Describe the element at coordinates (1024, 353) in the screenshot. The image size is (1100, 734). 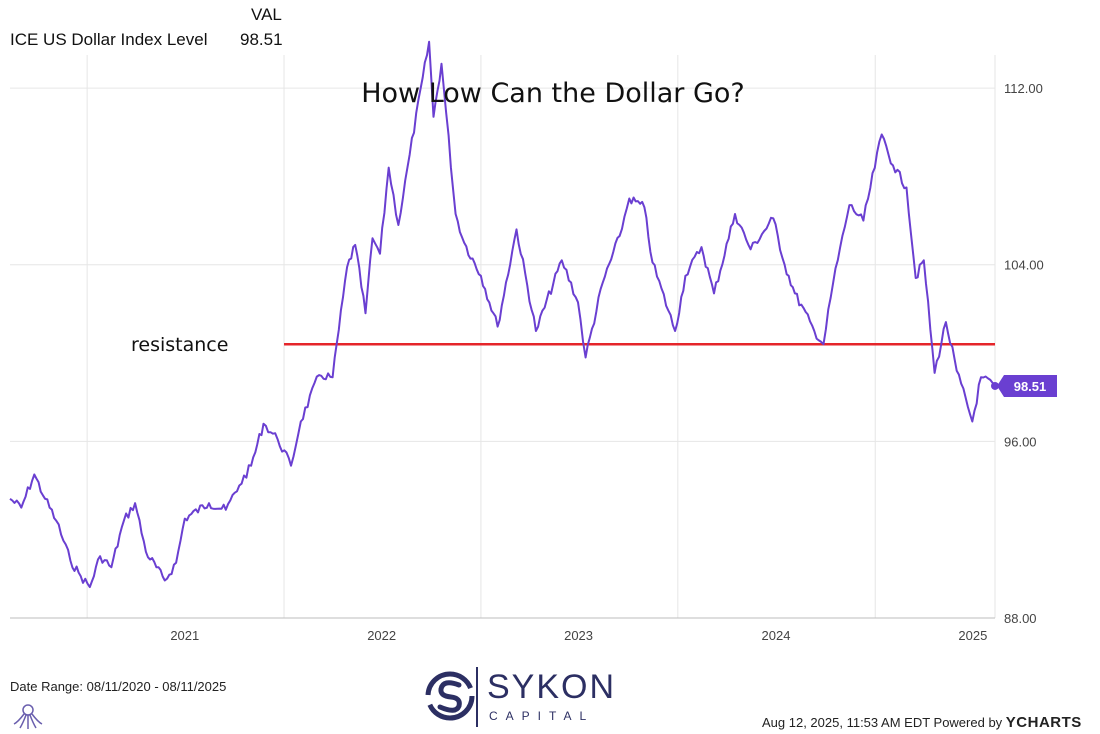
I see `y-tick-labels: 88.00 96.00 104.00 112.00` at that location.